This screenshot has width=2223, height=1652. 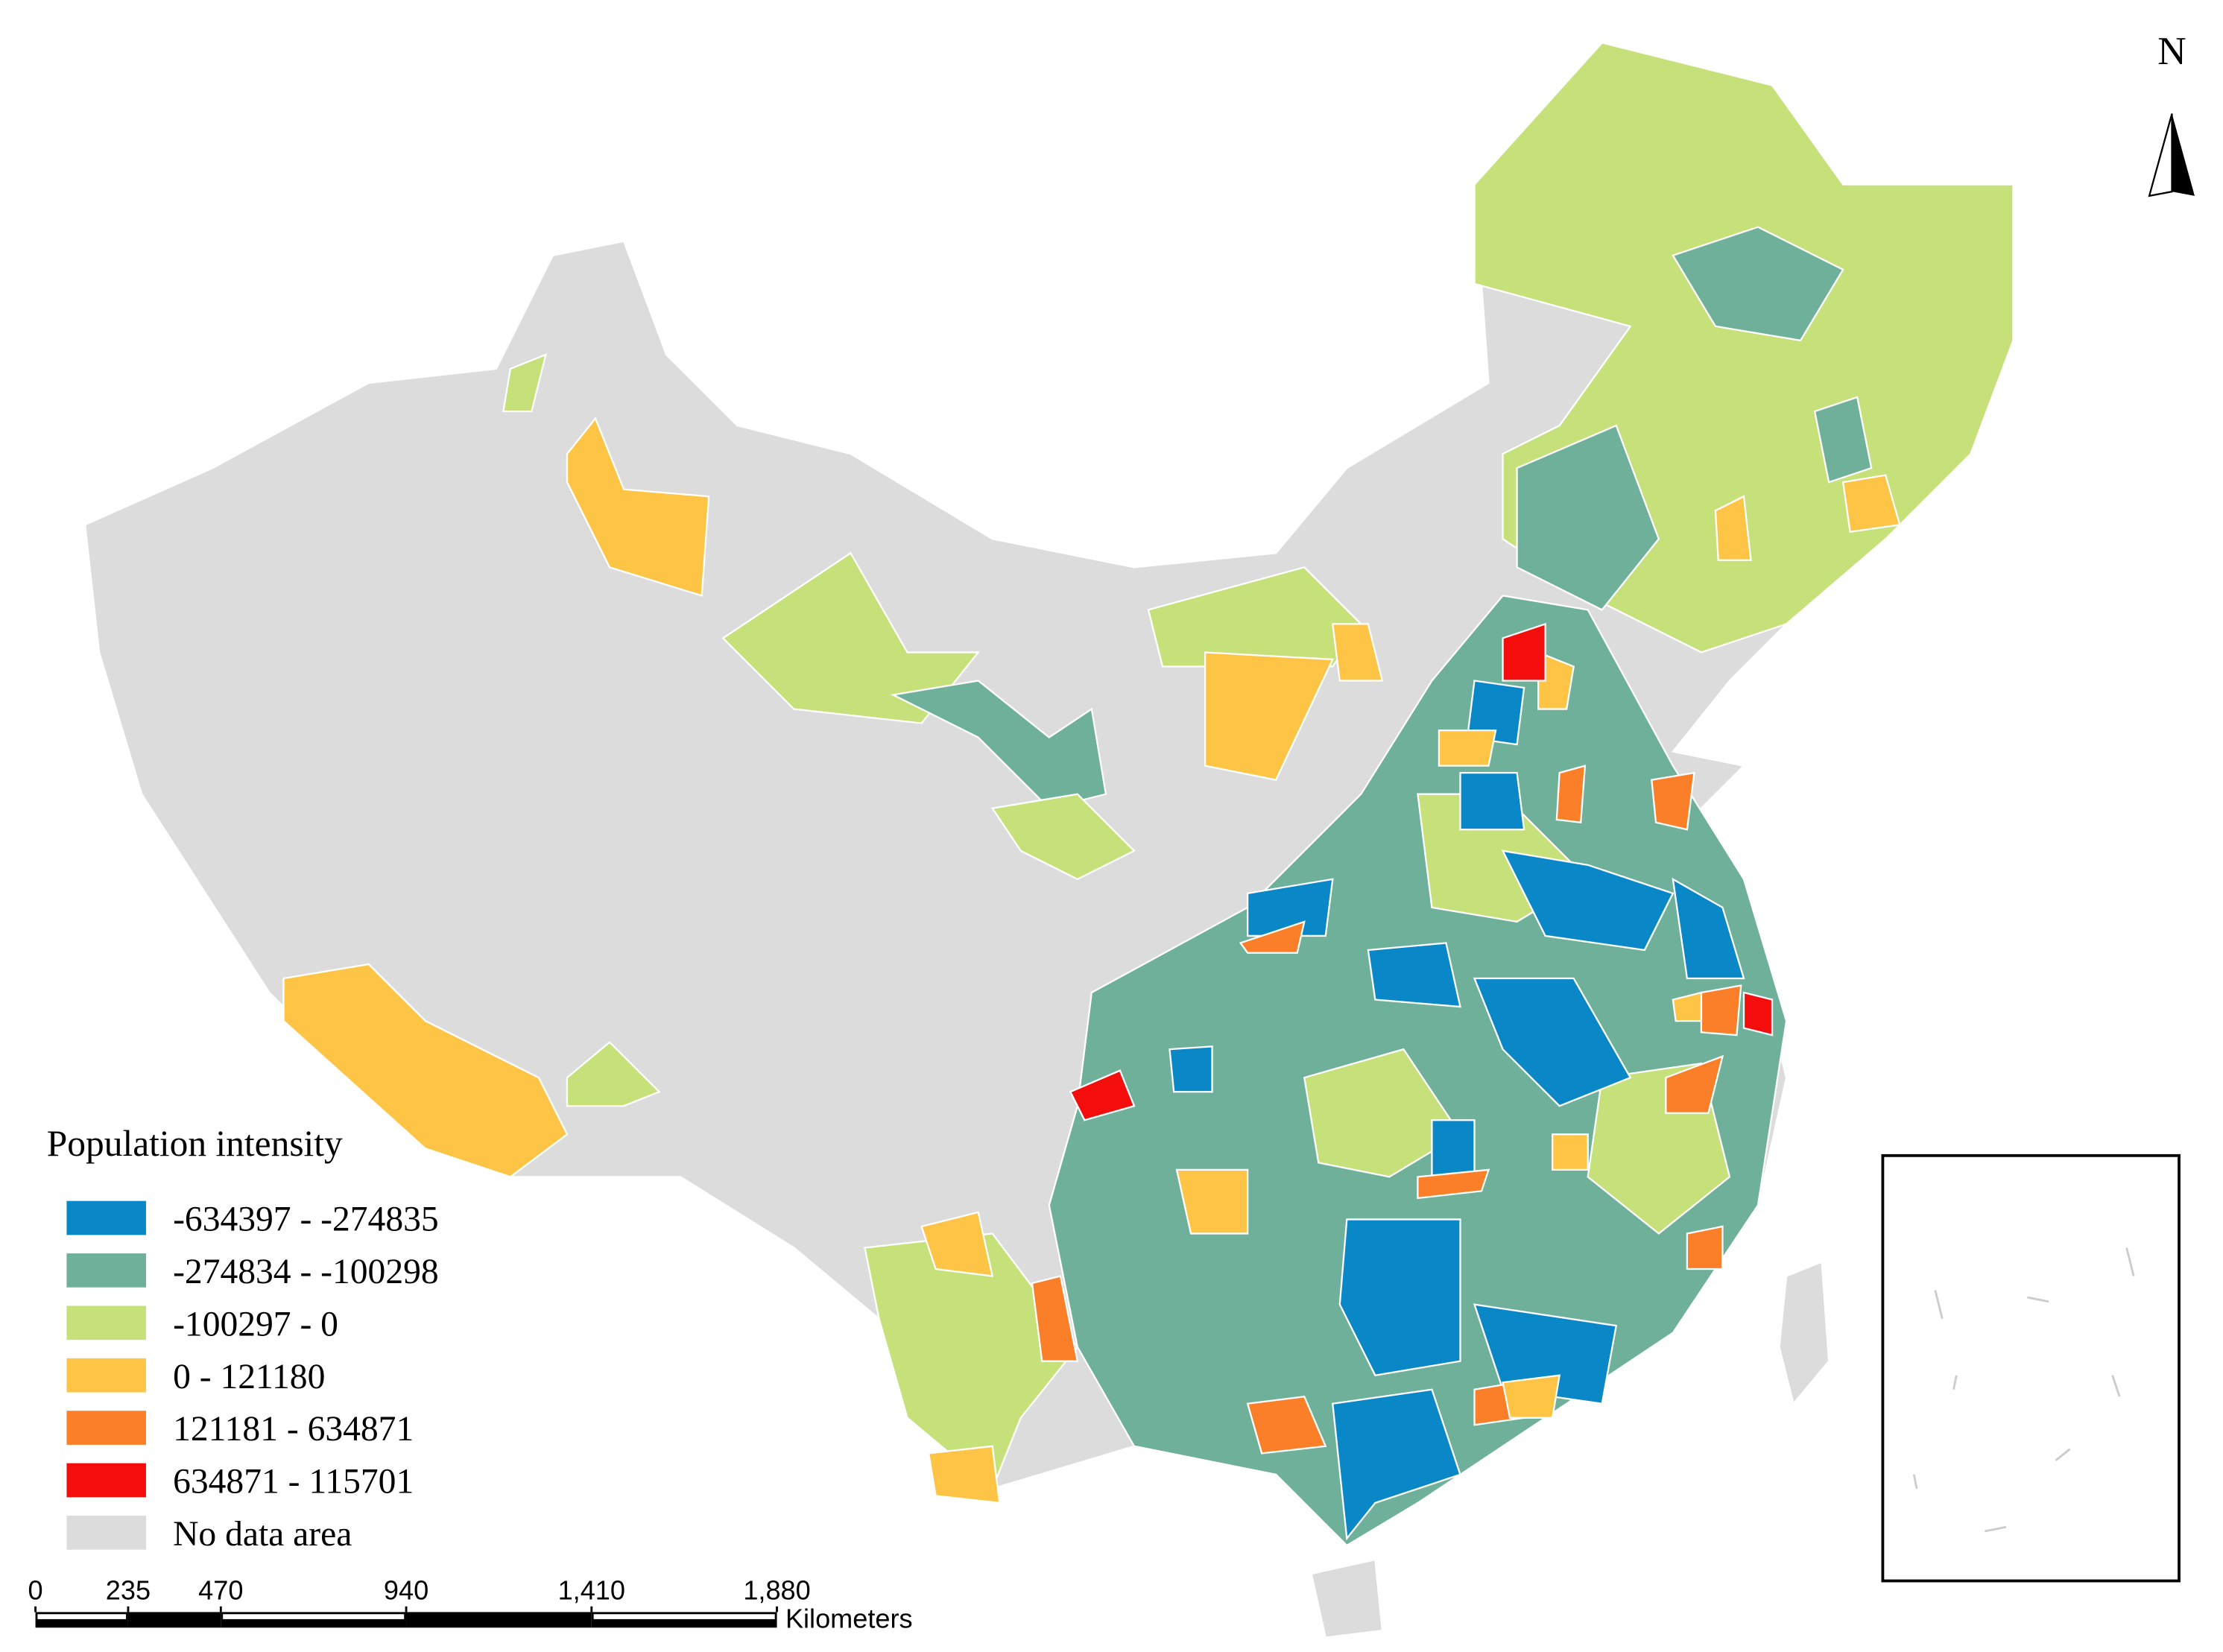 I want to click on inset-frame, so click(x=2031, y=1368).